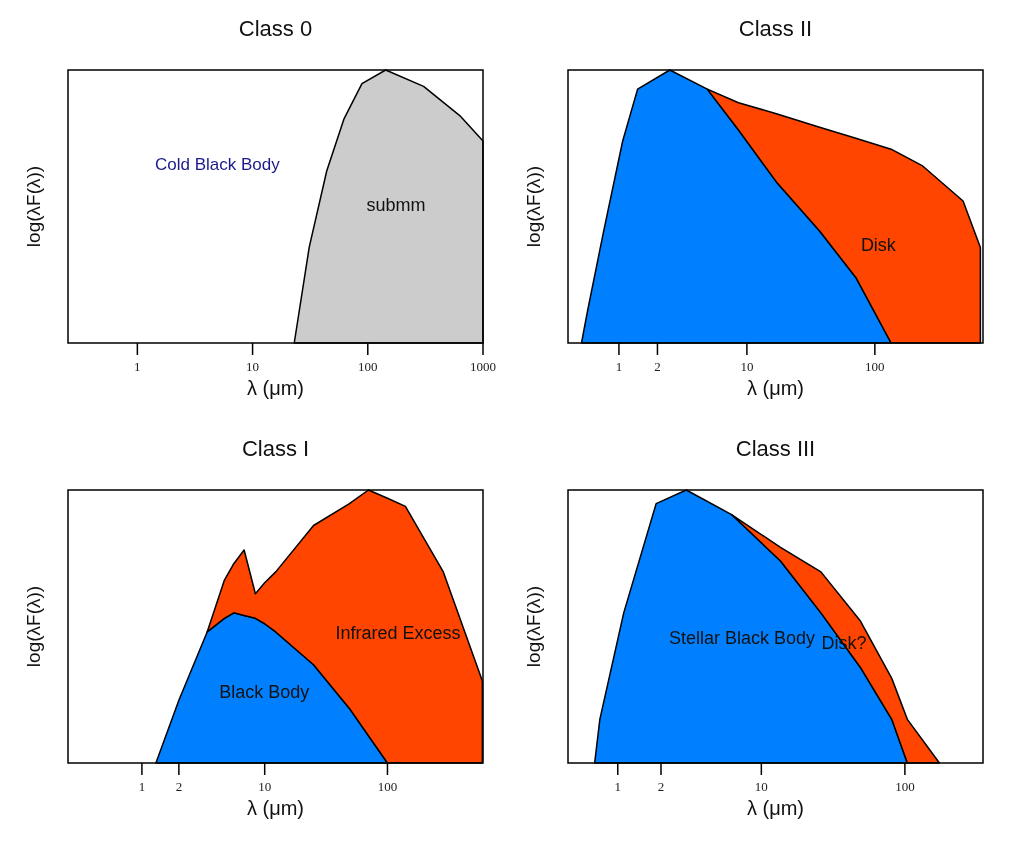  What do you see at coordinates (775, 448) in the screenshot?
I see `chart-title: Class III` at bounding box center [775, 448].